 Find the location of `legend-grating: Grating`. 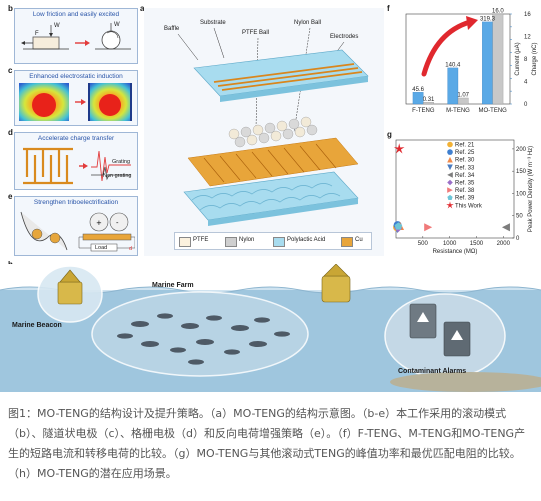

legend-grating: Grating is located at coordinates (121, 162).